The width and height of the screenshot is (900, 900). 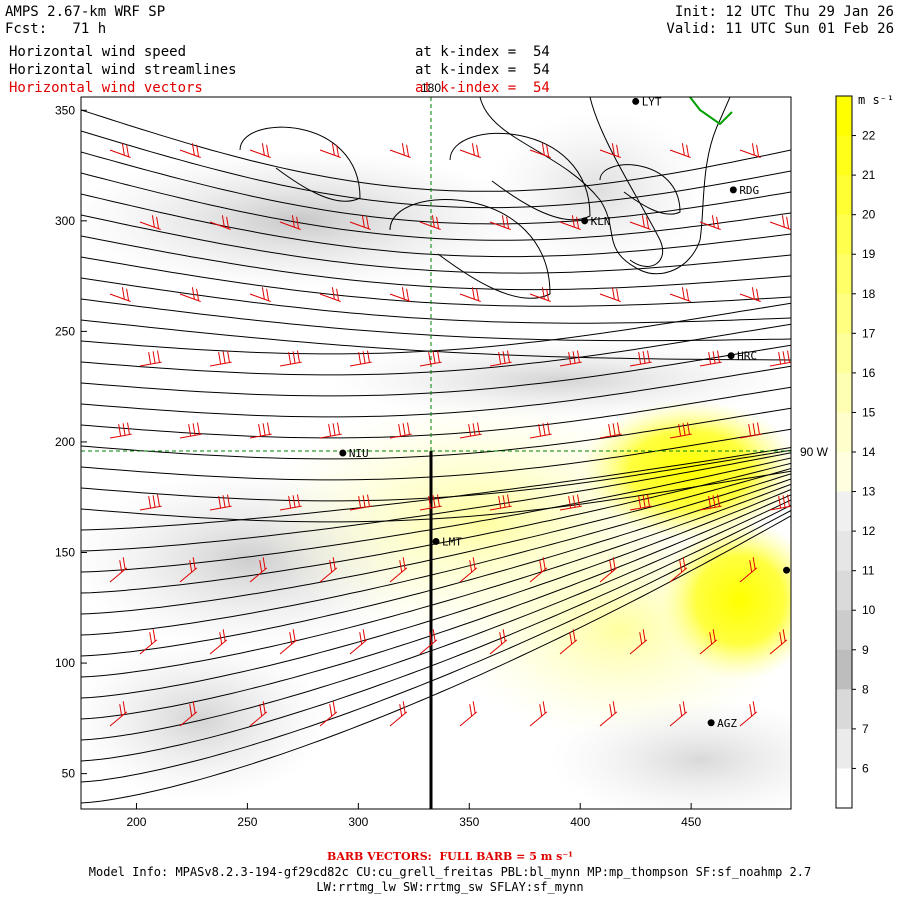 I want to click on y-tick-label: 200, so click(x=65, y=442).